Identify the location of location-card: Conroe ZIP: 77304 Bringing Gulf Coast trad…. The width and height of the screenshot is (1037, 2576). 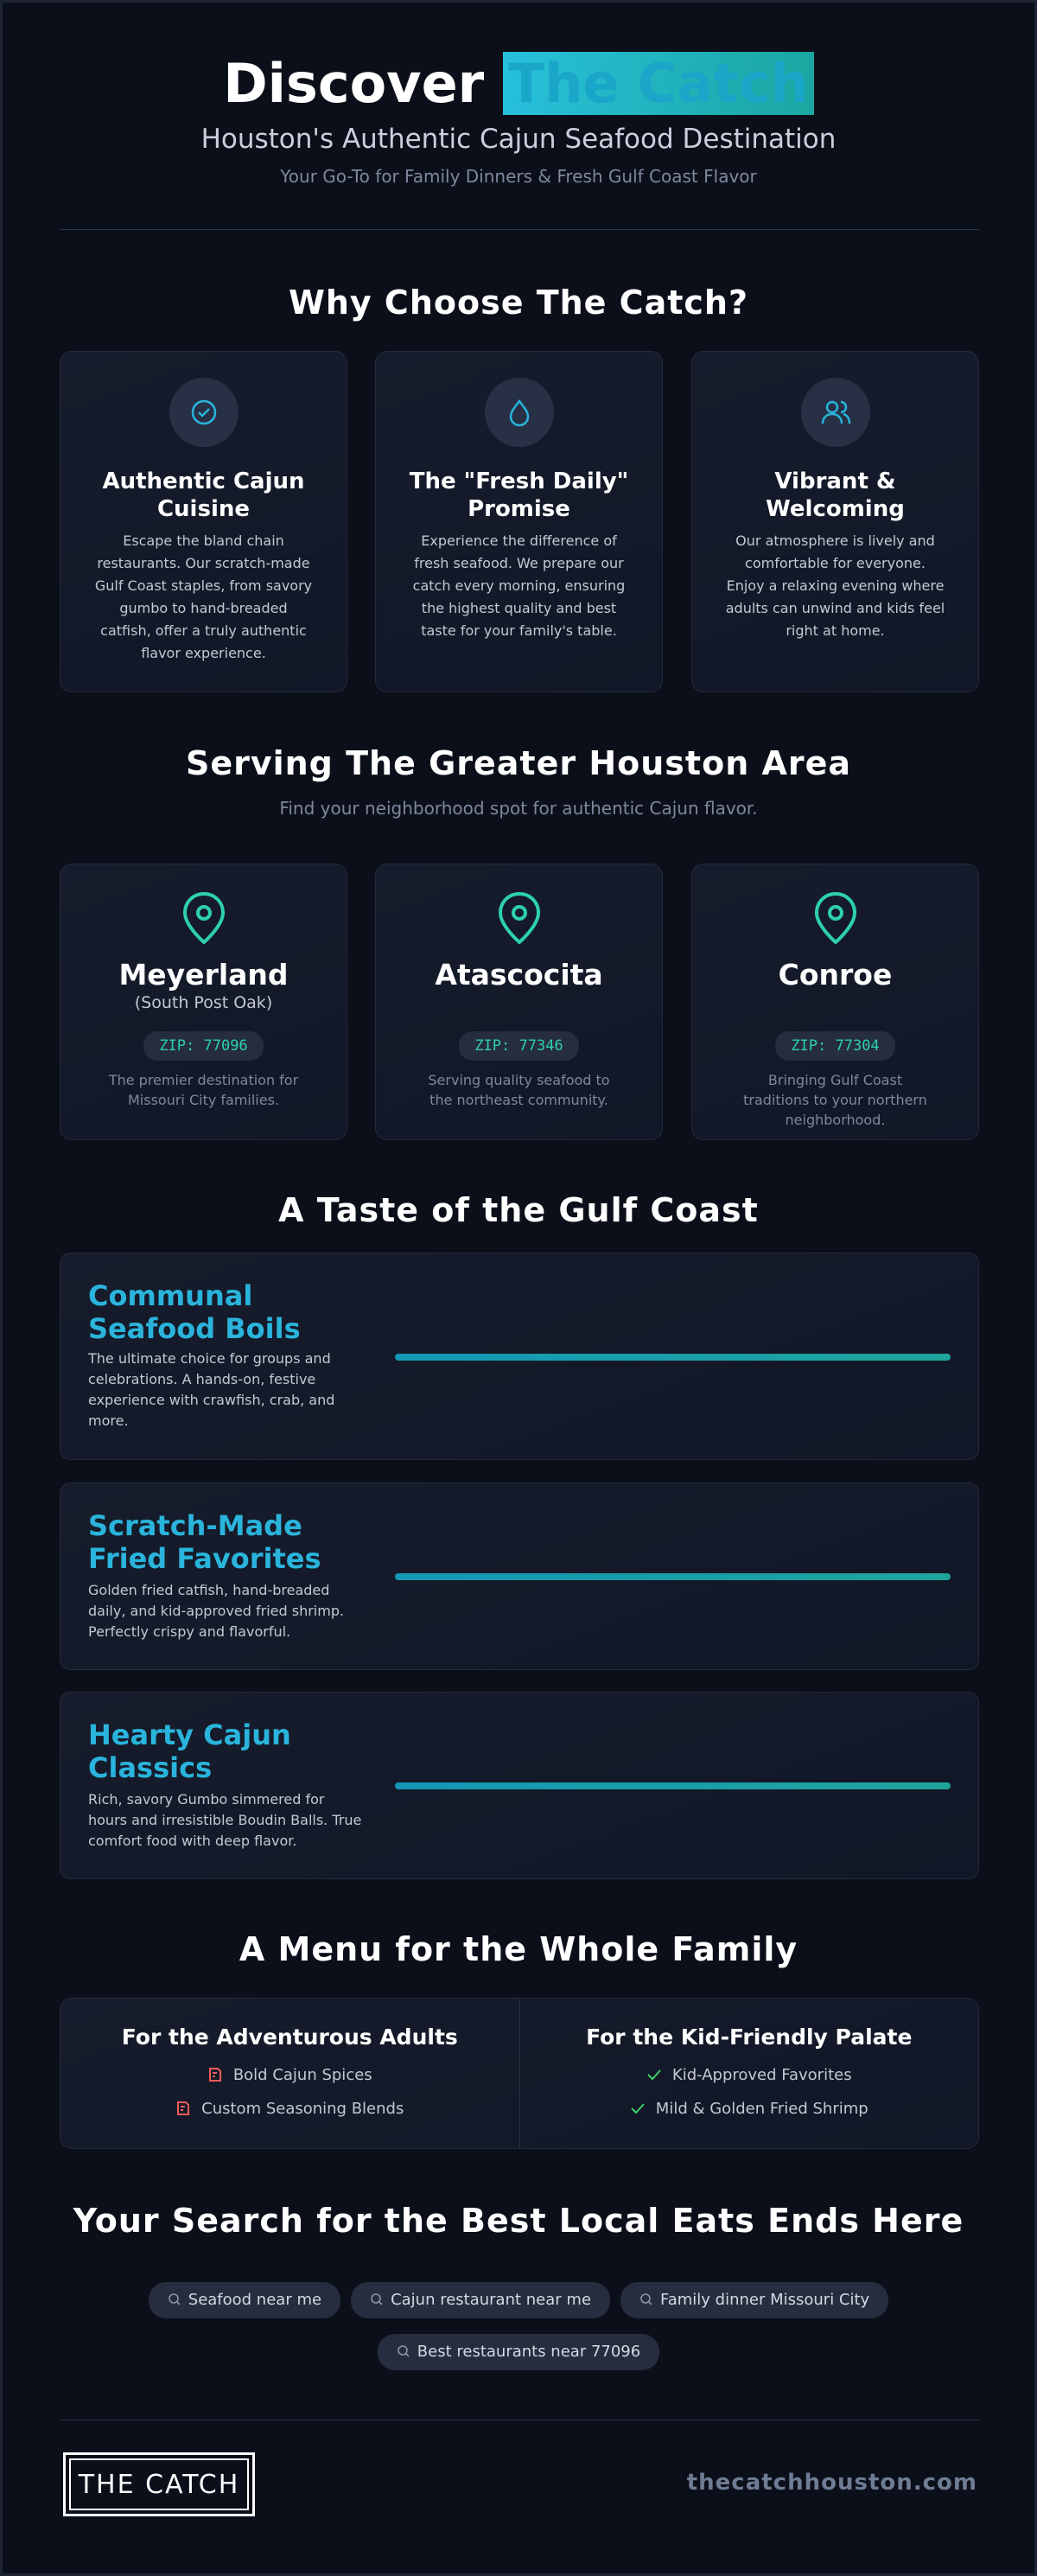
(835, 1002).